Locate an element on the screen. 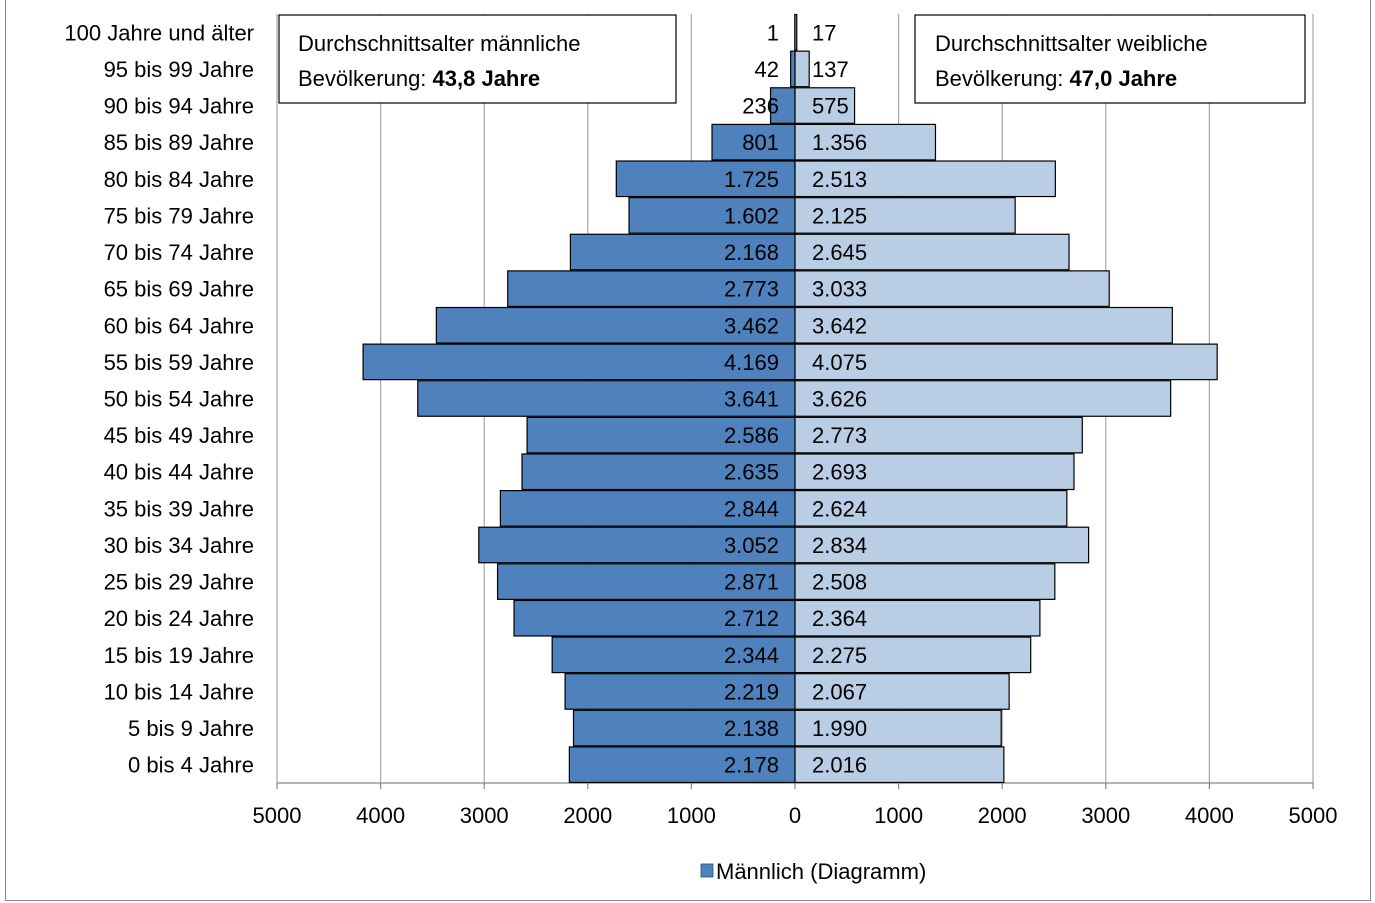  data-label-female-7: 2.624 is located at coordinates (839, 508).